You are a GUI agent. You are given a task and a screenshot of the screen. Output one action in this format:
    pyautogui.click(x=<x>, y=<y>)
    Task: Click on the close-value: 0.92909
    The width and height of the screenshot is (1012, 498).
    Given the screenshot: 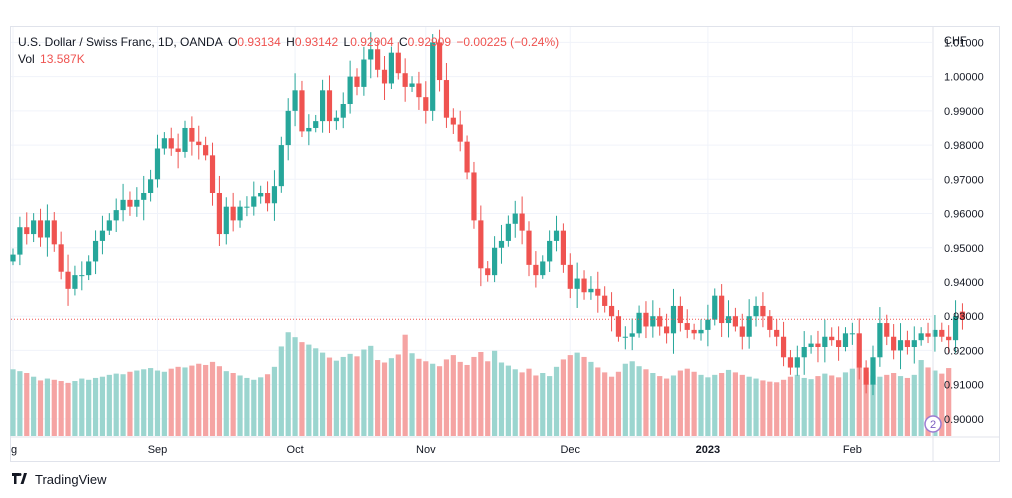 What is the action you would take?
    pyautogui.click(x=429, y=42)
    